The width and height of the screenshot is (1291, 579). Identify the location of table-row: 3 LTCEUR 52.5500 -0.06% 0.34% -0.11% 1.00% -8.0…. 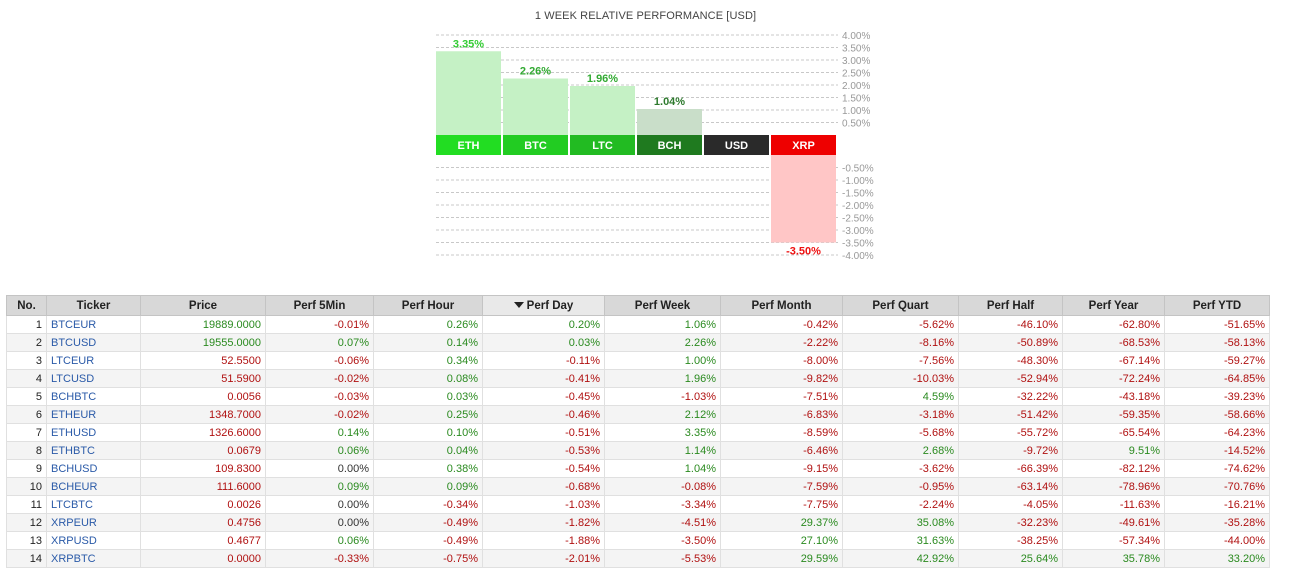
(638, 360).